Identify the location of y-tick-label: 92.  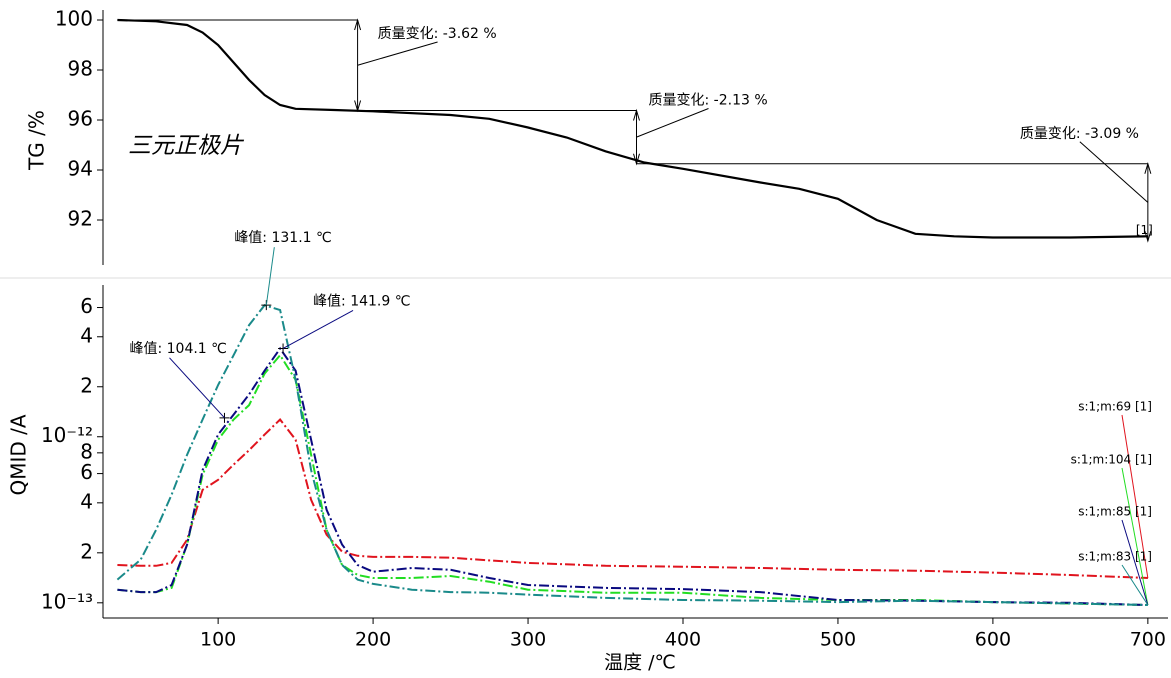
(80, 219).